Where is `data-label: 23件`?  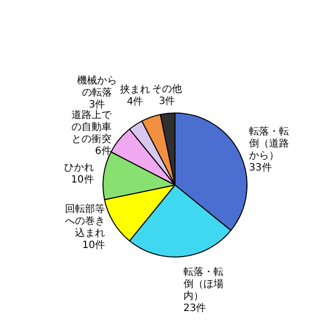 data-label: 23件 is located at coordinates (194, 308).